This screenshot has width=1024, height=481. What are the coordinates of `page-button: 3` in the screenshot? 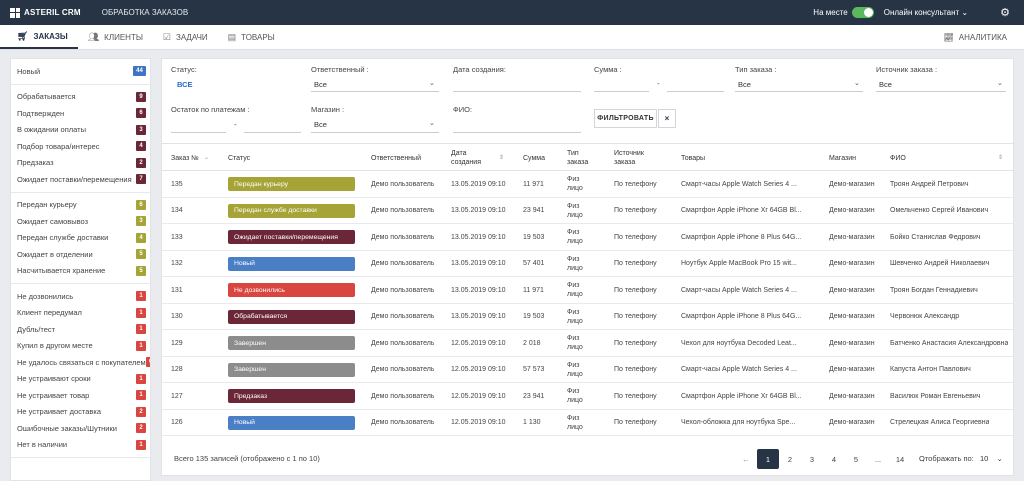 It's located at (812, 459).